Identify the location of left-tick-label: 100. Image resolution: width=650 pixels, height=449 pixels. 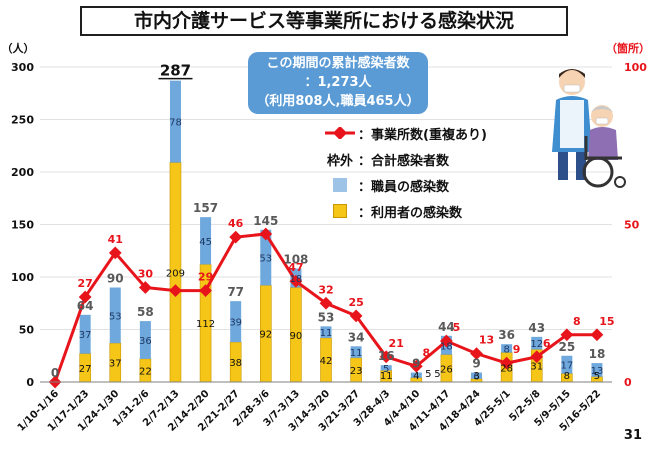
(22, 277).